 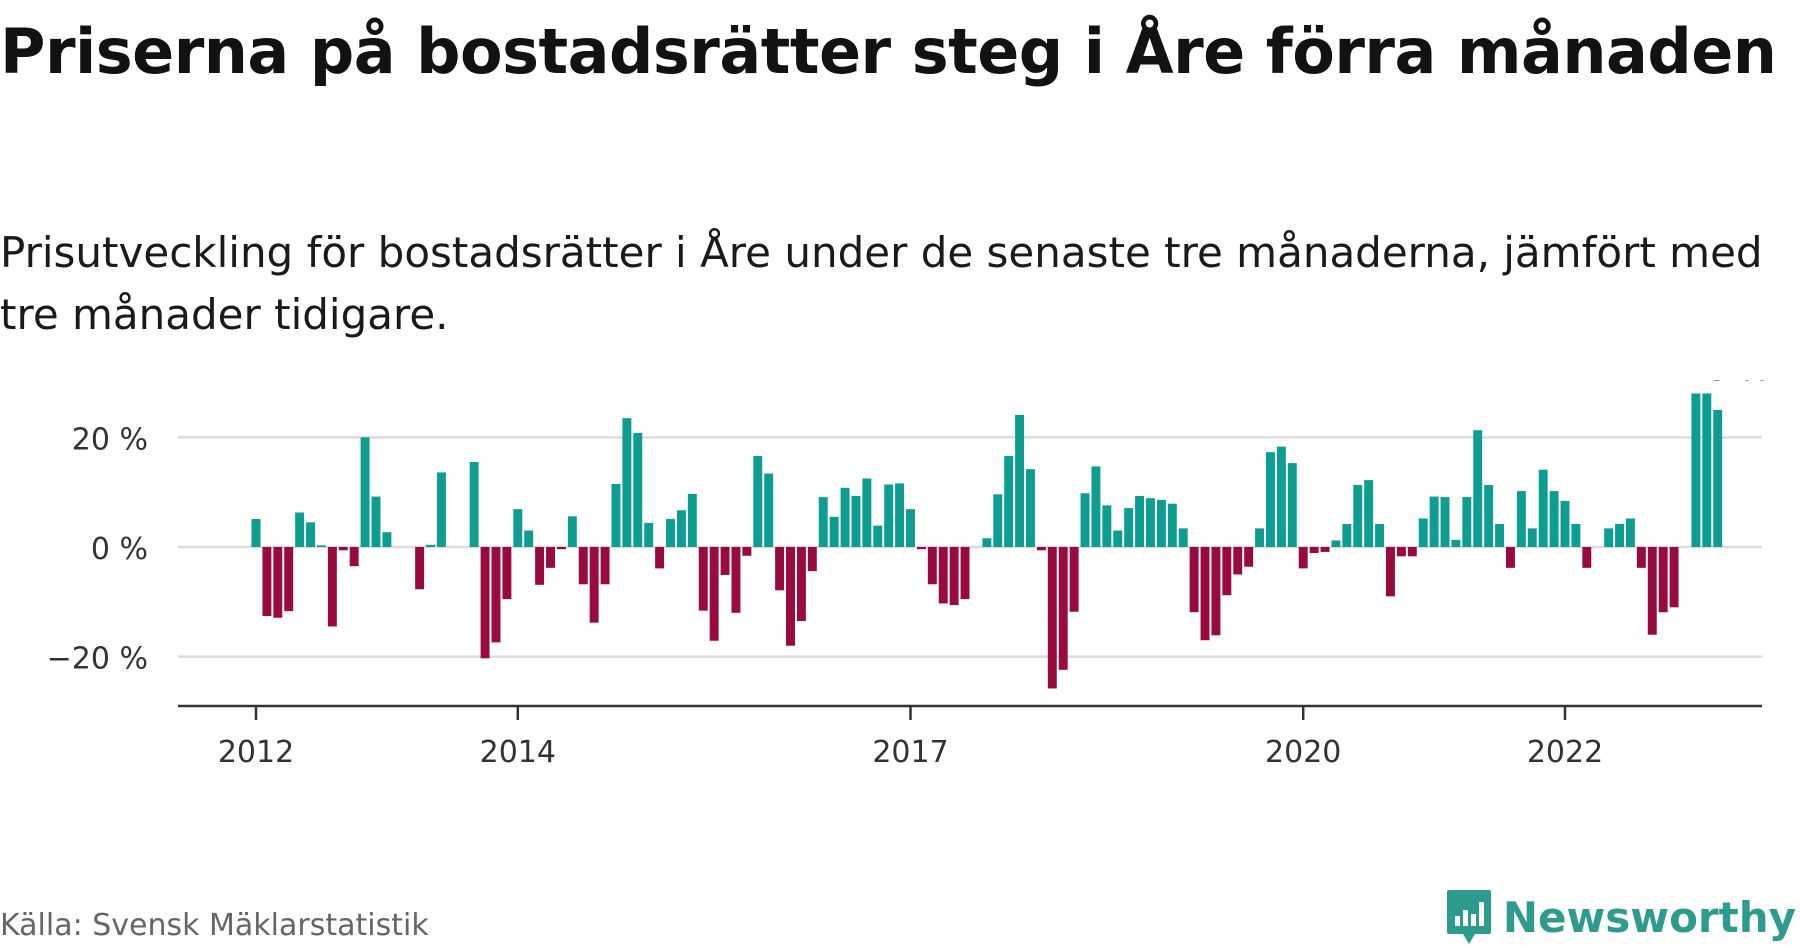 I want to click on newsworthy-logo: Newsworthy, so click(x=1620, y=917).